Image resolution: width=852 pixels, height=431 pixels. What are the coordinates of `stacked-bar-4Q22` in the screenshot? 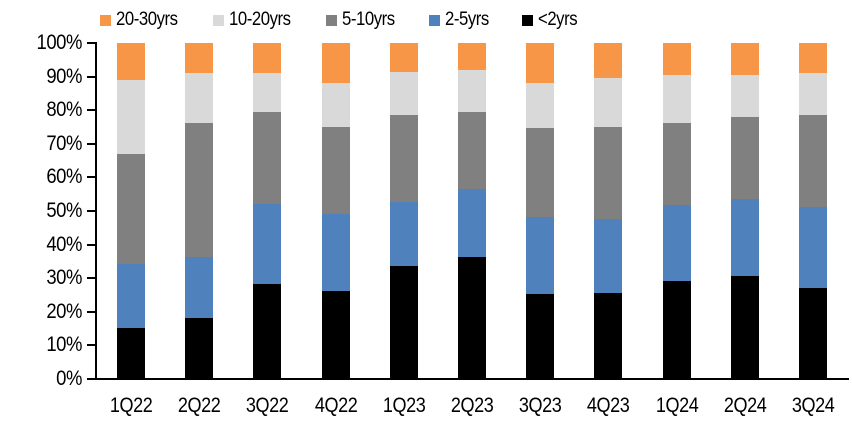 It's located at (335, 210).